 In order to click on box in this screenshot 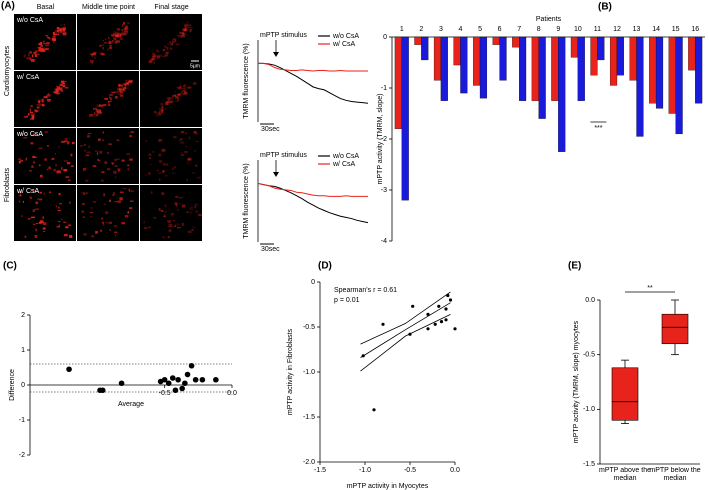, I will do `click(675, 329)`.